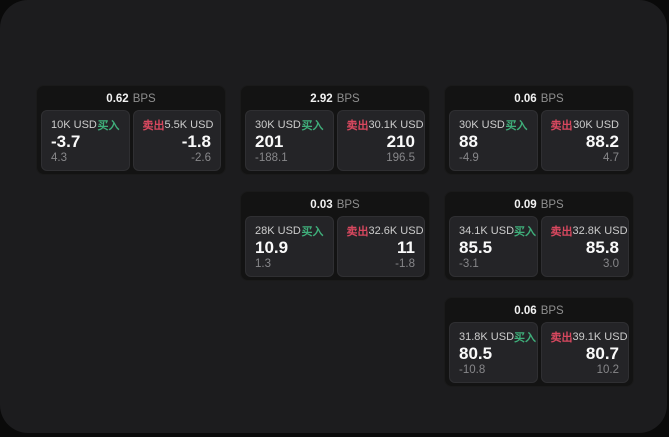  Describe the element at coordinates (539, 203) in the screenshot. I see `bps-header: 0.09 BPS` at that location.